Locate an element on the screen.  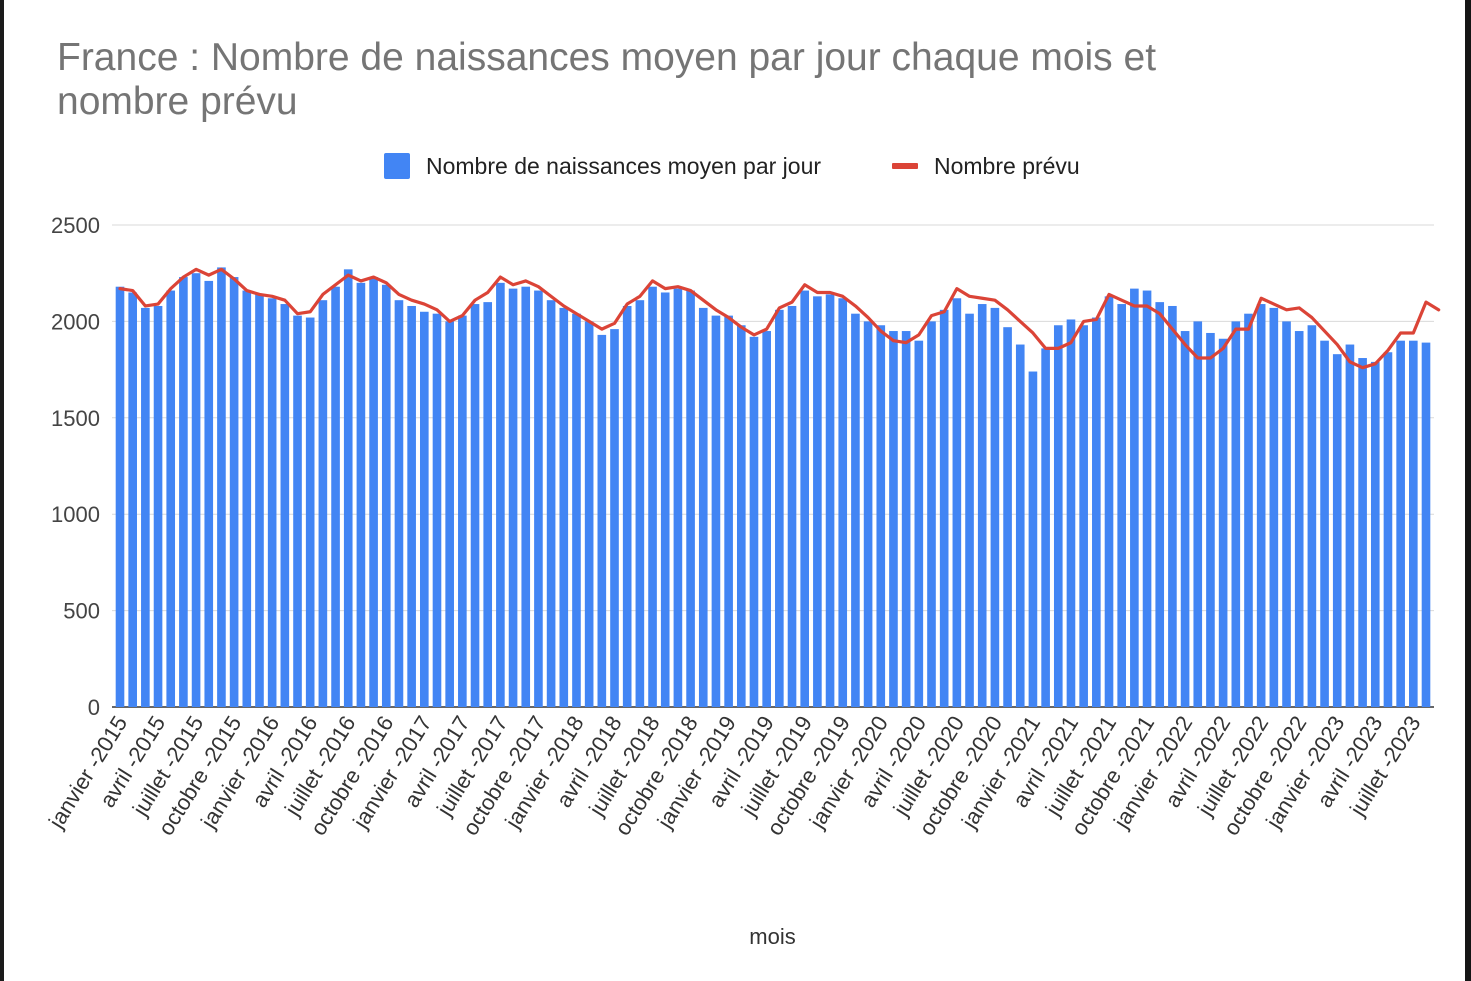
legend-item-line: Nombre prévu is located at coordinates (986, 166).